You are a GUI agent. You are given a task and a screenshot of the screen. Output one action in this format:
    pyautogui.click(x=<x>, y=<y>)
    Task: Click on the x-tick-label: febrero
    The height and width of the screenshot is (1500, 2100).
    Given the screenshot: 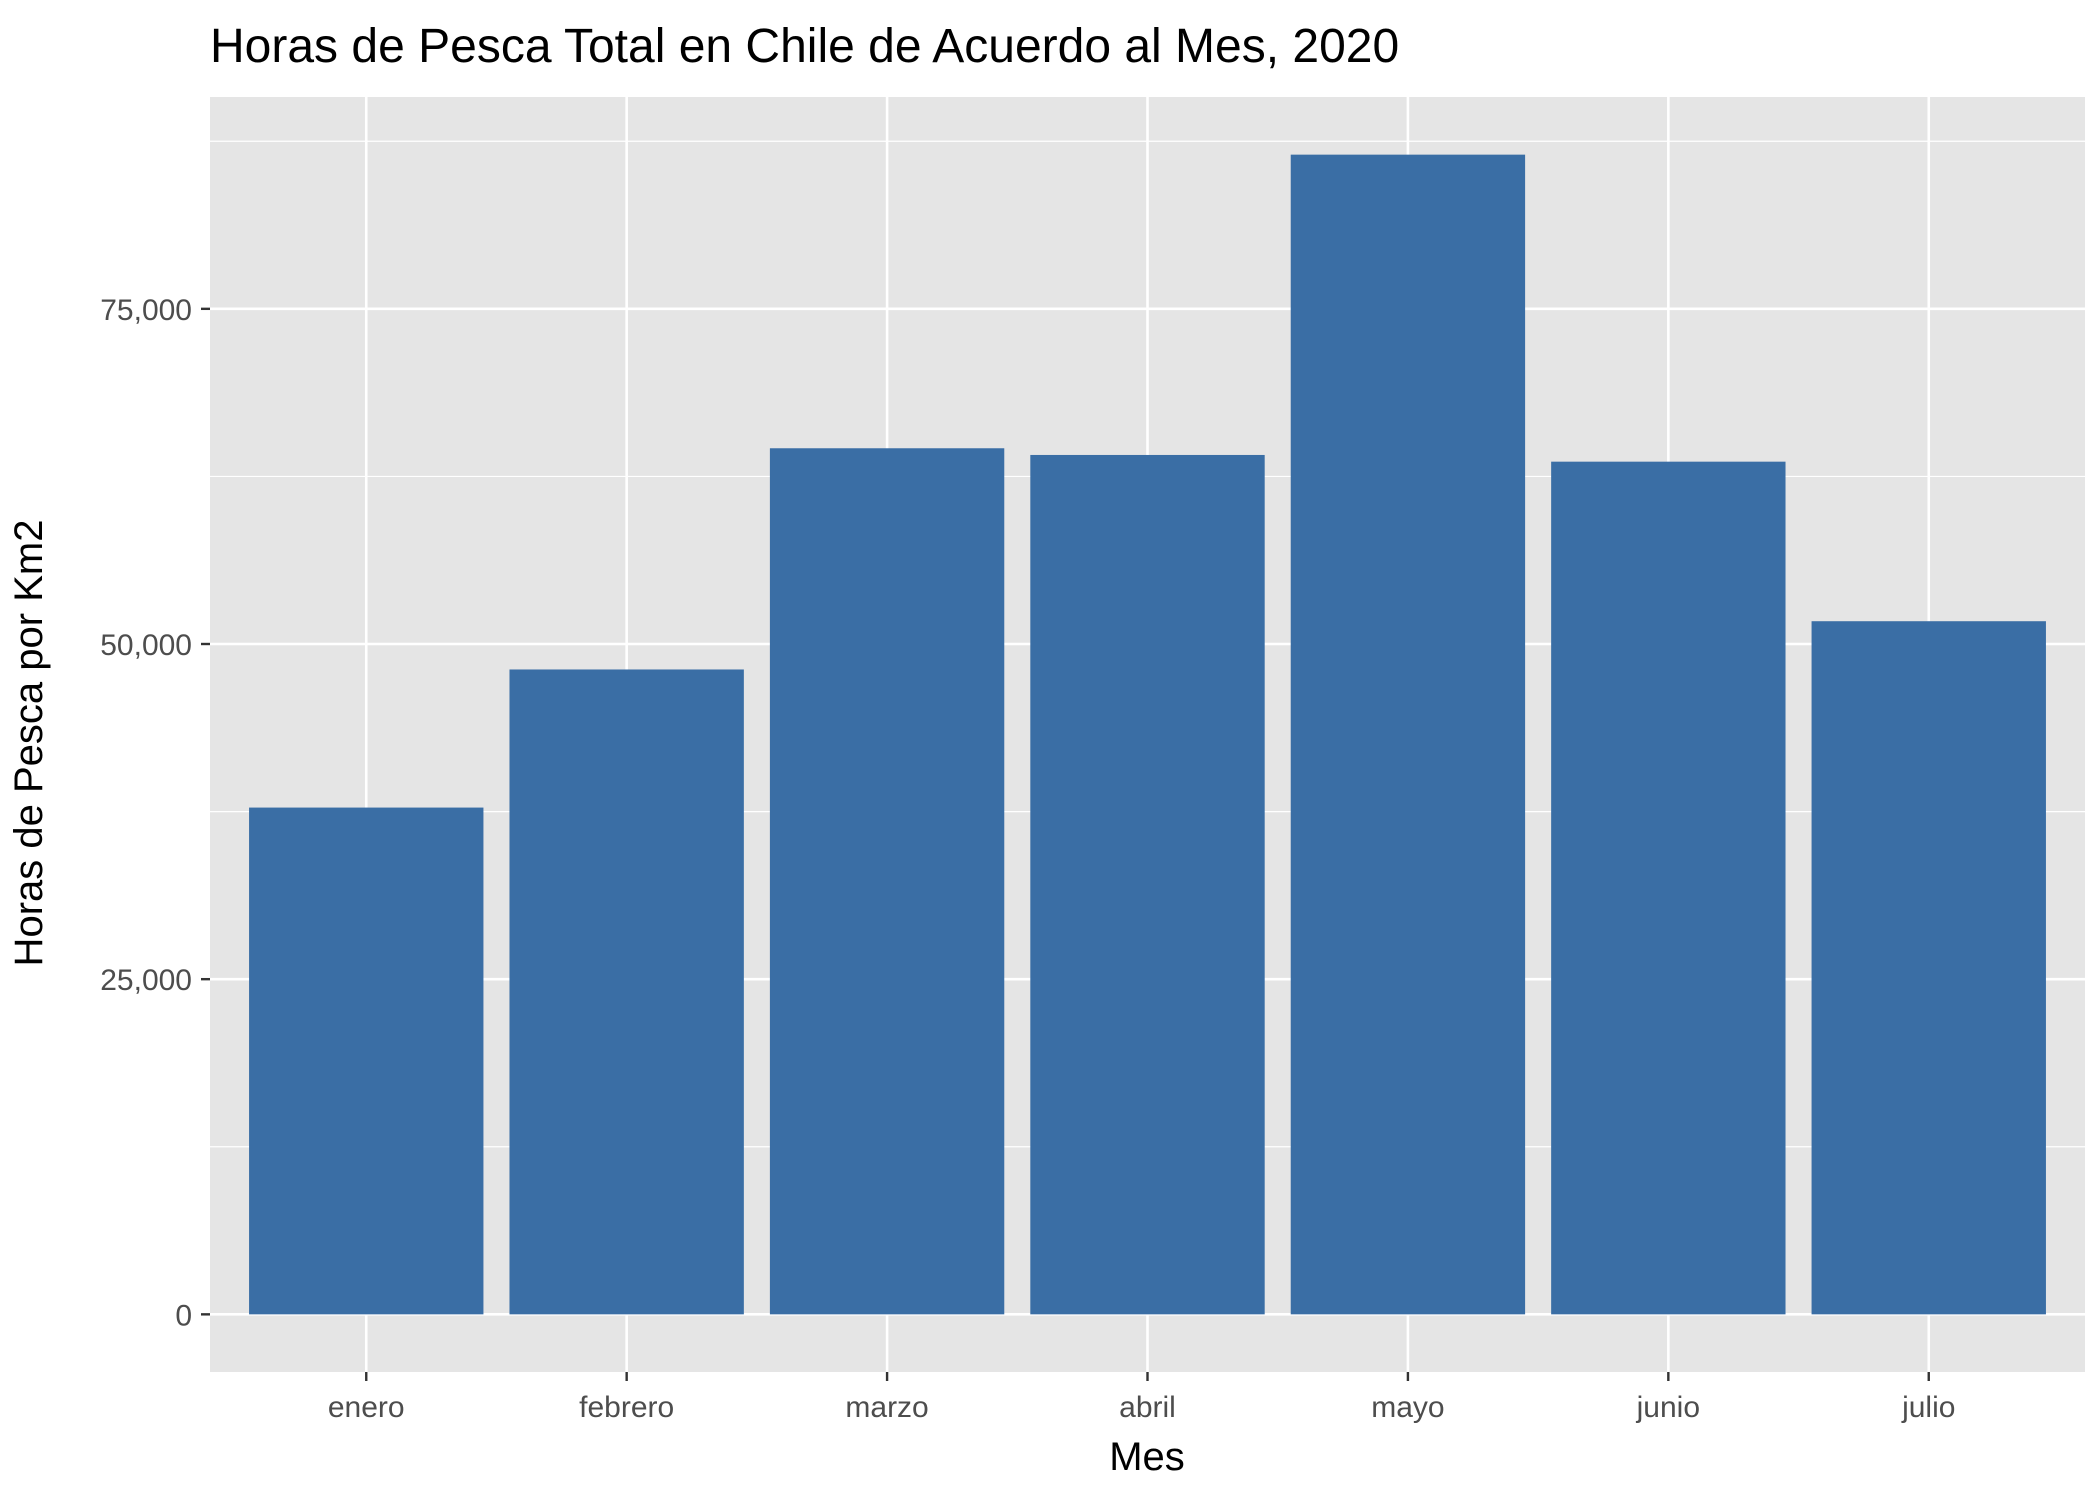 What is the action you would take?
    pyautogui.click(x=626, y=1407)
    